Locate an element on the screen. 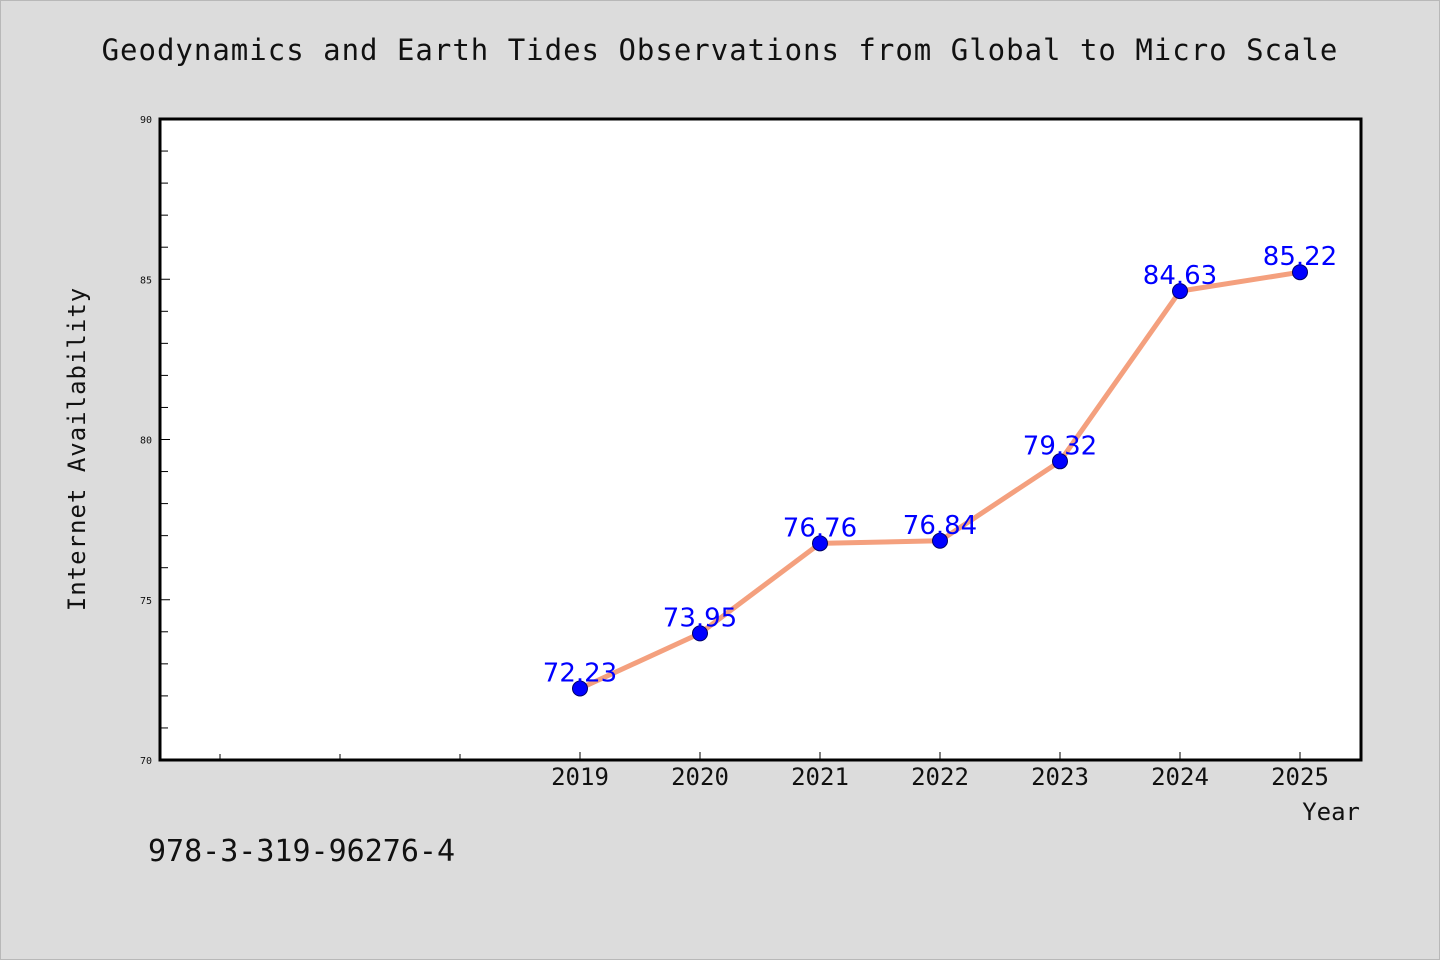 This screenshot has height=960, width=1440. data-label: 76.76 is located at coordinates (820, 528).